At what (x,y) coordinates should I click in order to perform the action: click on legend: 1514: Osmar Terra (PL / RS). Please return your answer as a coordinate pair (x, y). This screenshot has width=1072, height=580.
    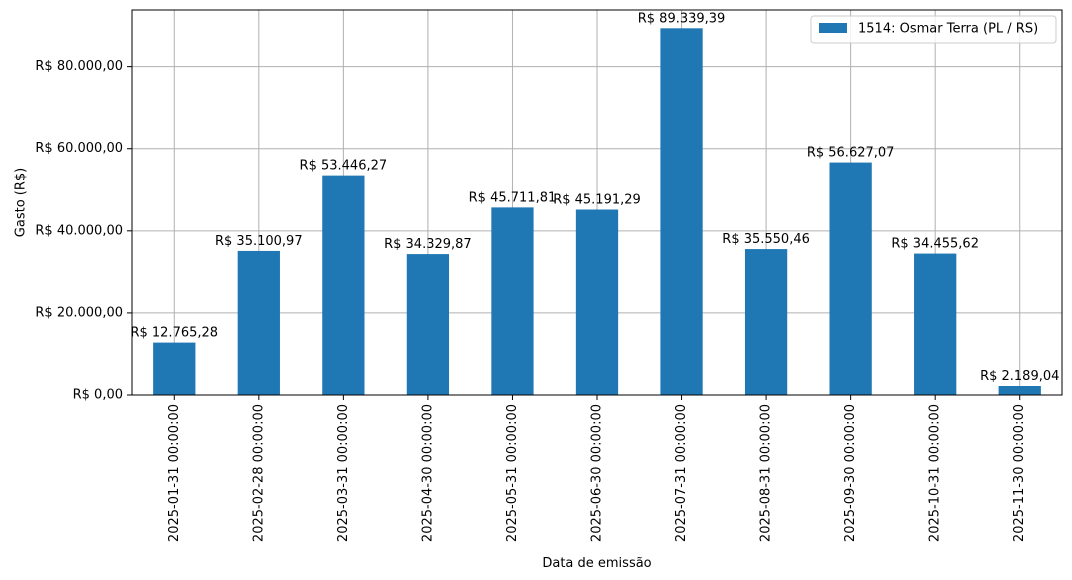
    Looking at the image, I should click on (933, 29).